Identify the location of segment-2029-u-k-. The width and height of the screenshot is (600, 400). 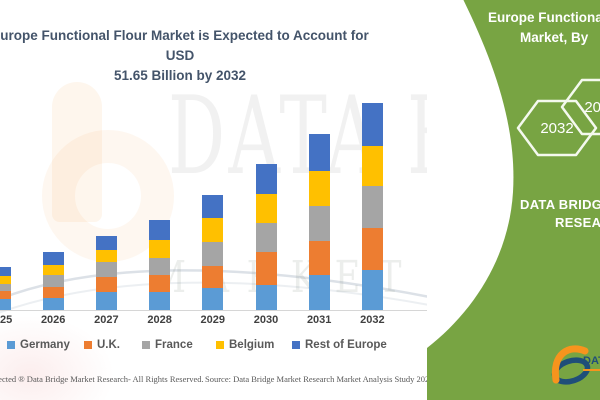
(213, 277).